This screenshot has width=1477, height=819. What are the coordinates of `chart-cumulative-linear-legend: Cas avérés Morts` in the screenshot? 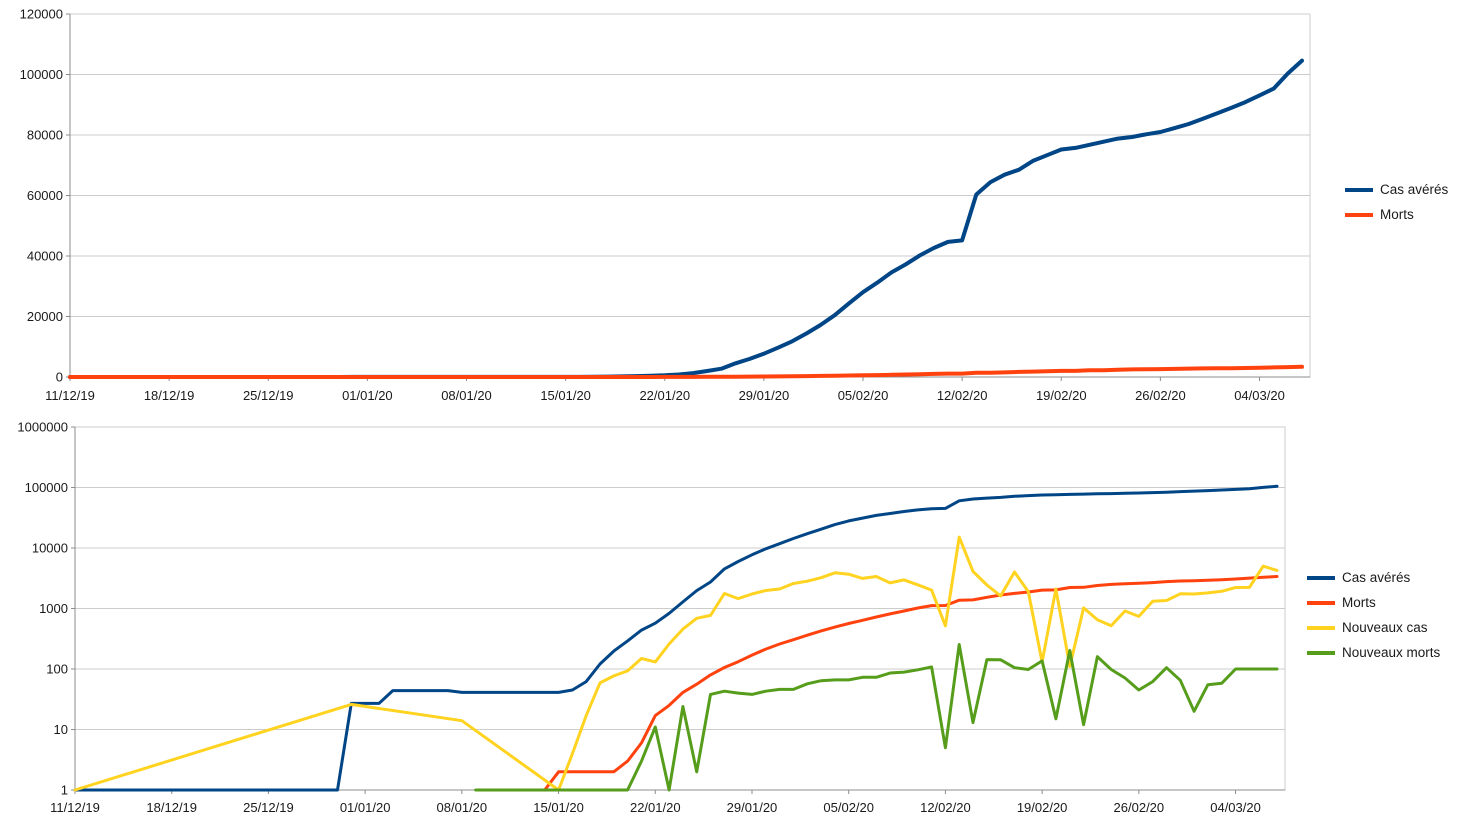 It's located at (1396, 202).